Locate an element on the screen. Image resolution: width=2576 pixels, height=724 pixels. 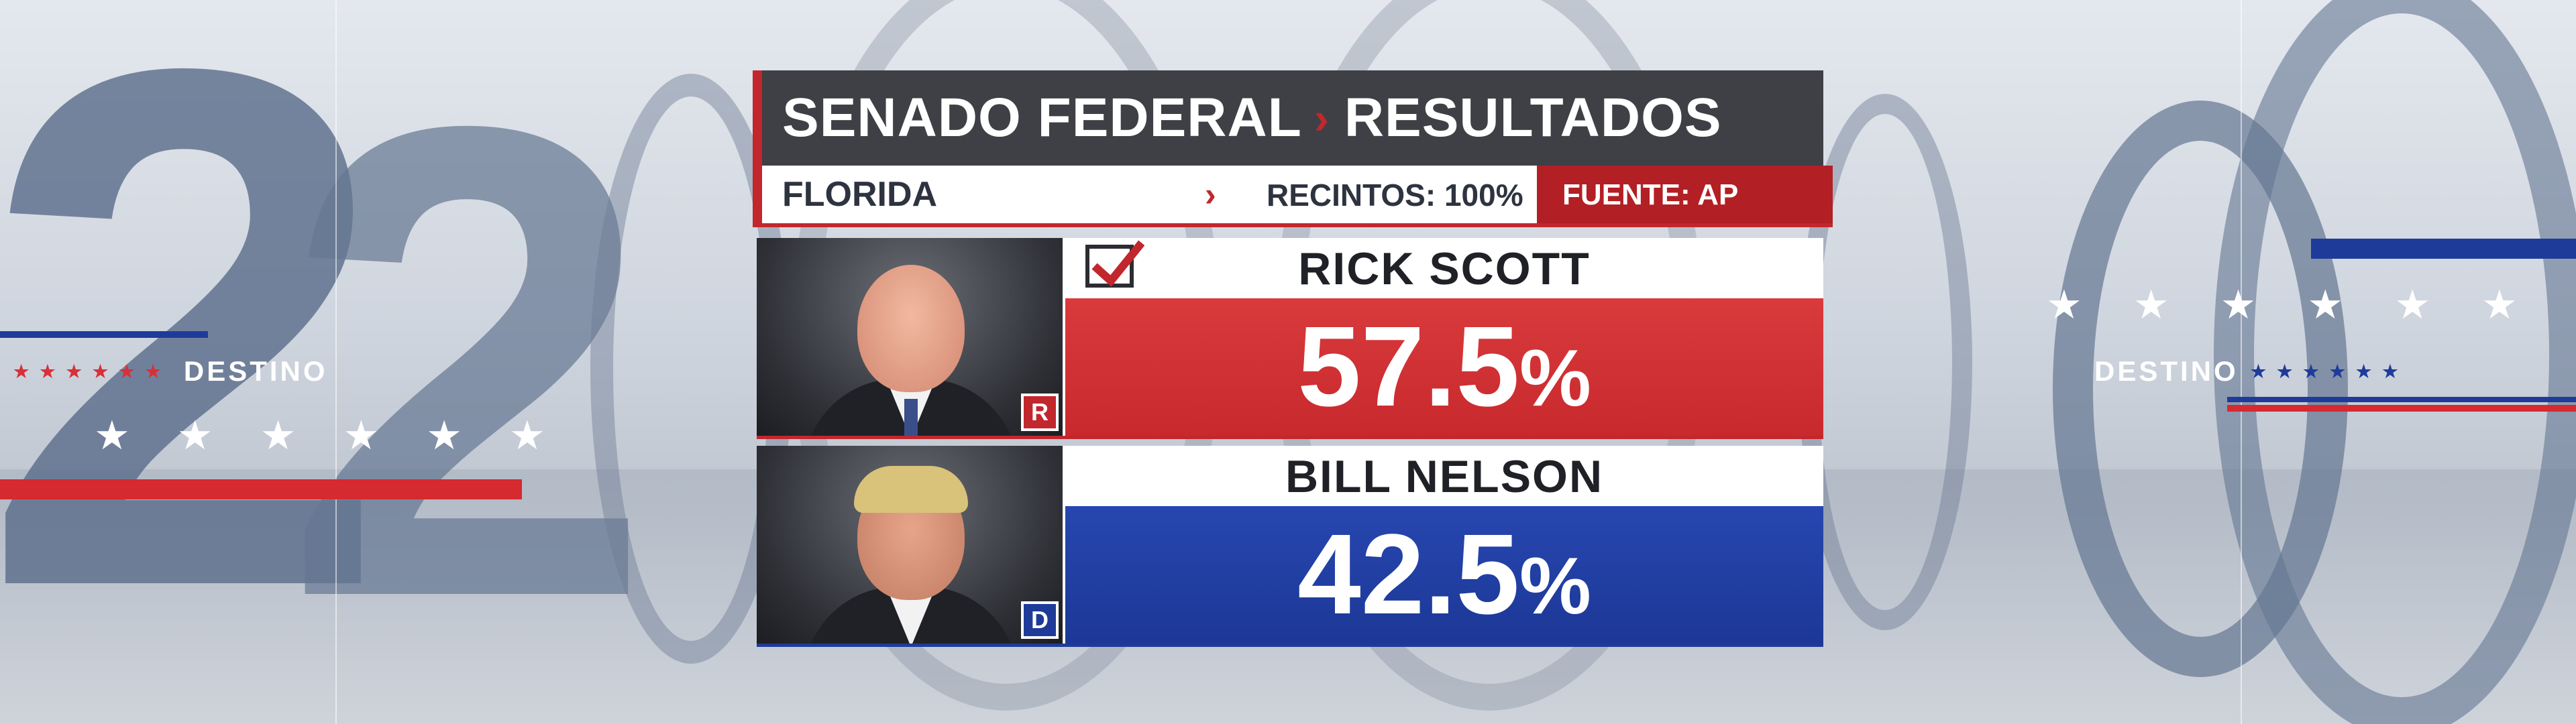
vote-percent-bar: 42.5% is located at coordinates (1444, 575).